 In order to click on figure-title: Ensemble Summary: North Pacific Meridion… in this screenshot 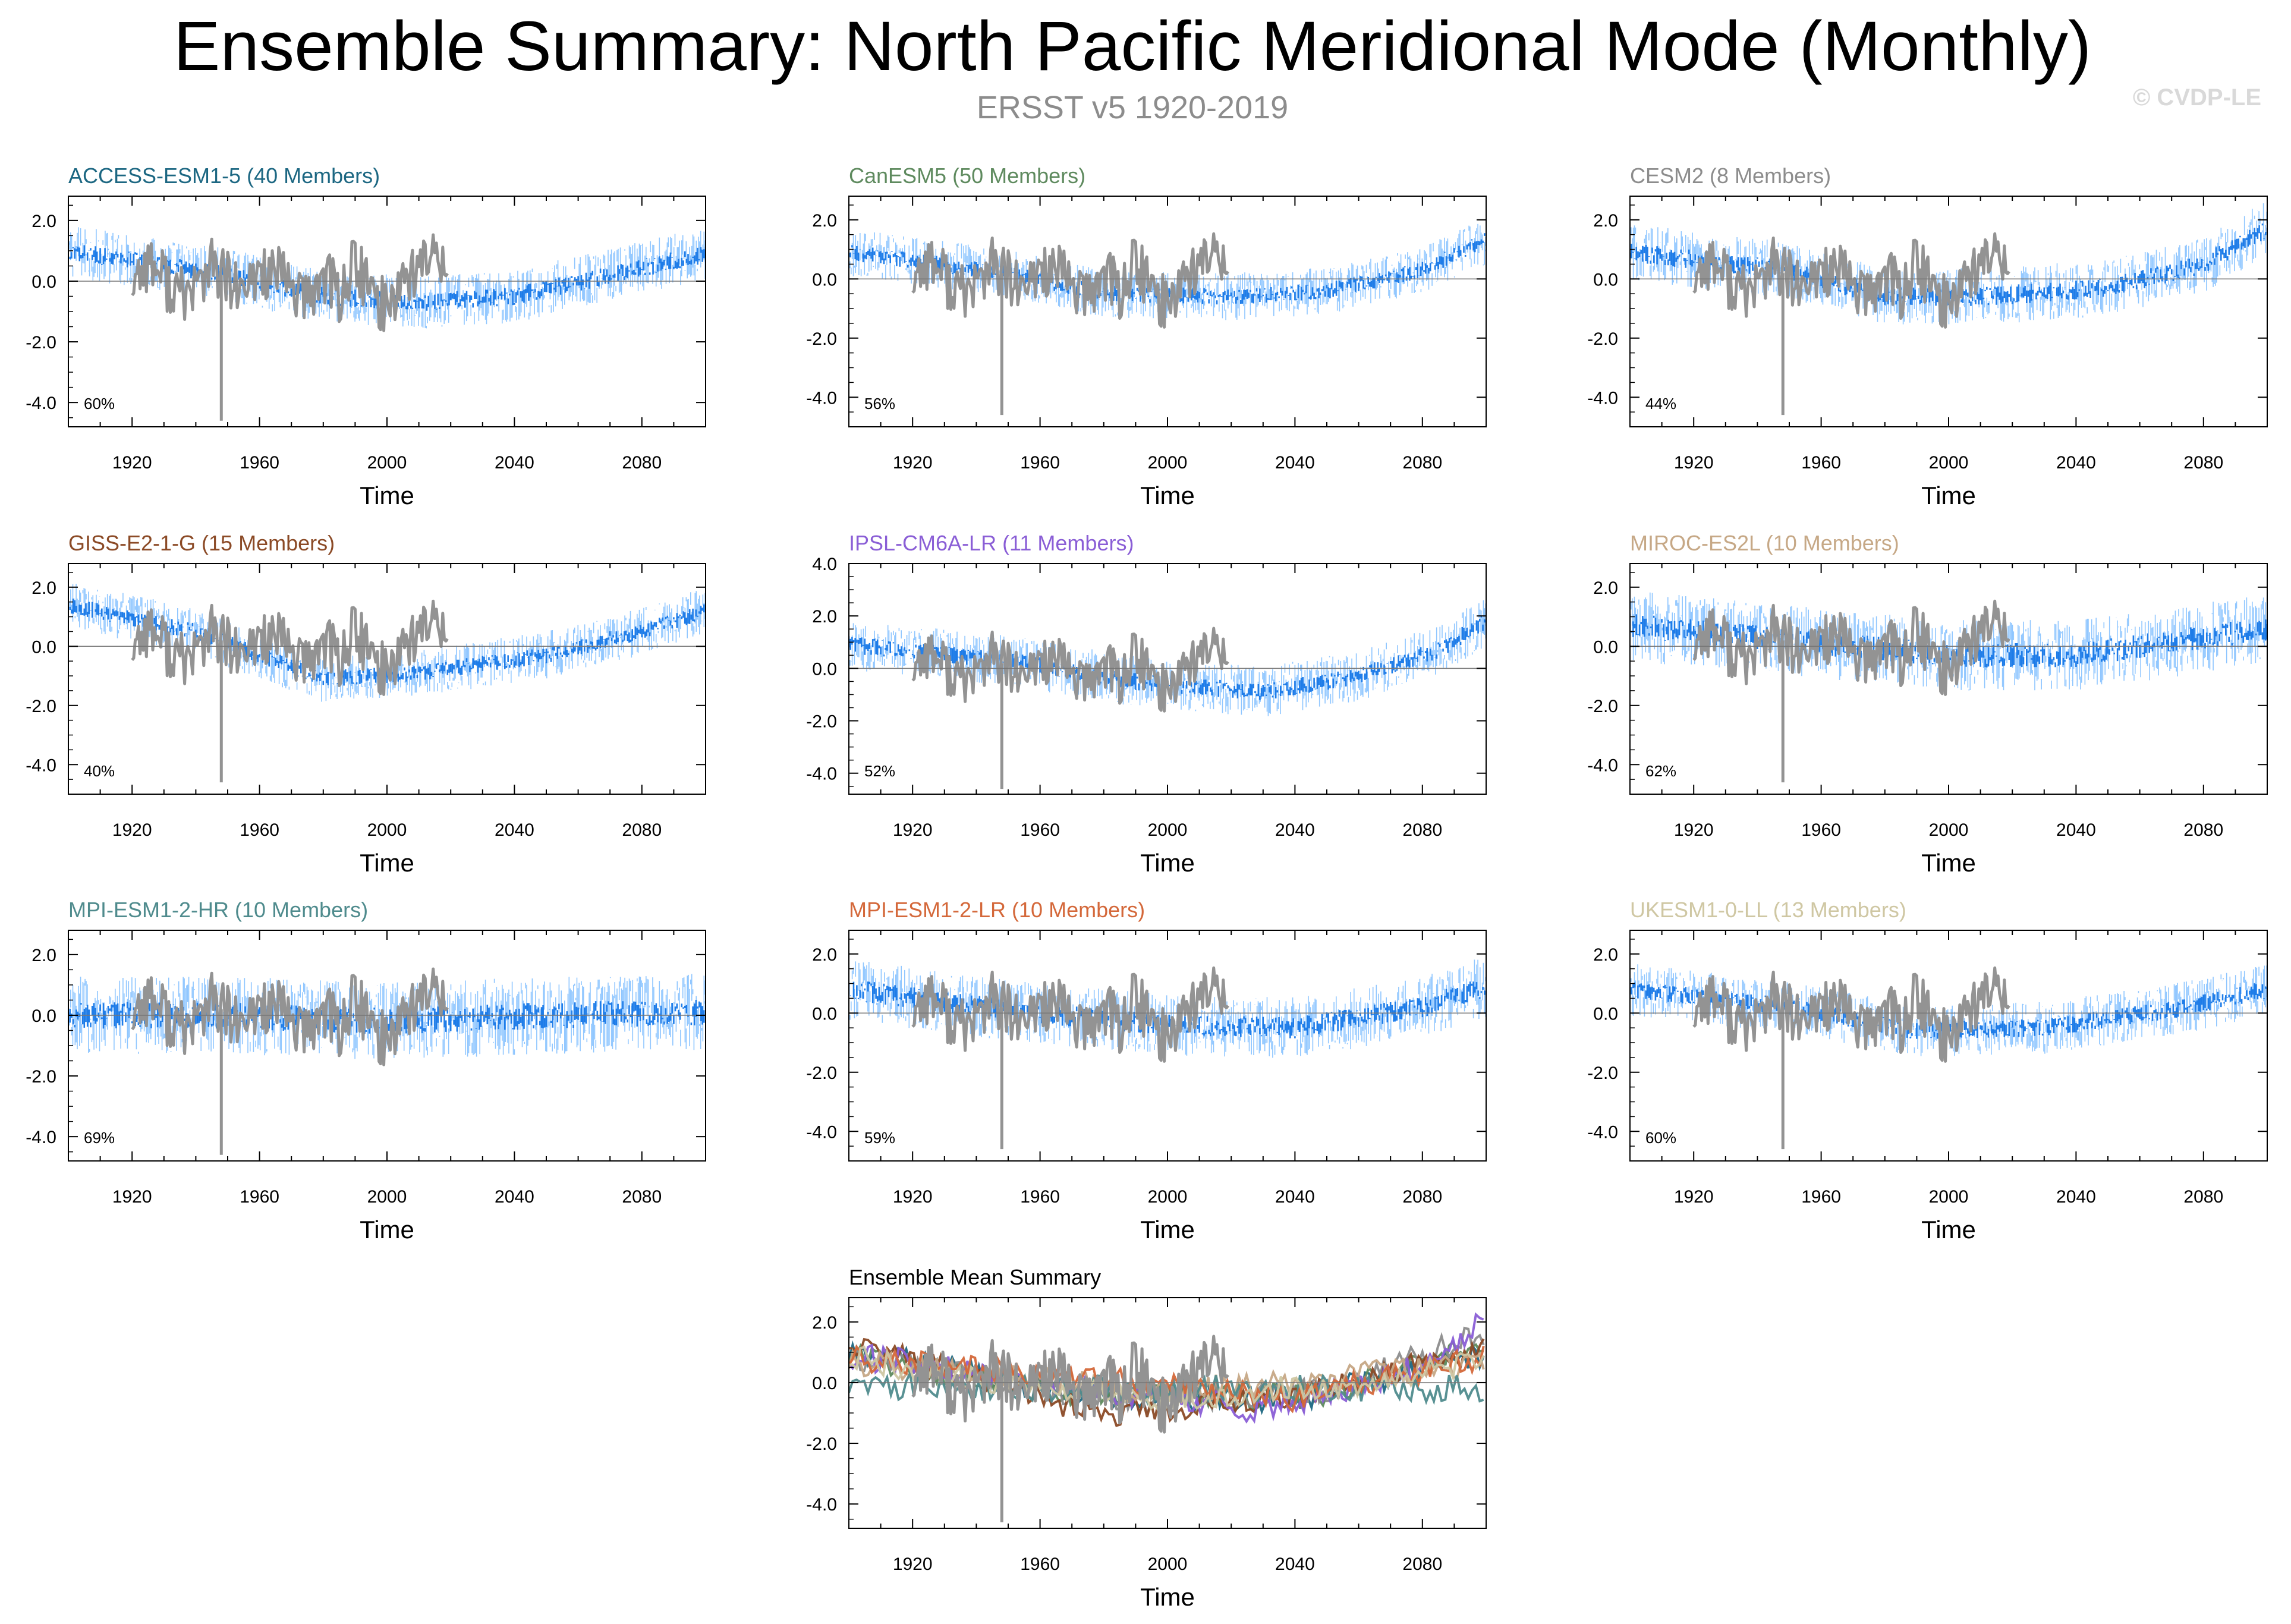, I will do `click(1132, 46)`.